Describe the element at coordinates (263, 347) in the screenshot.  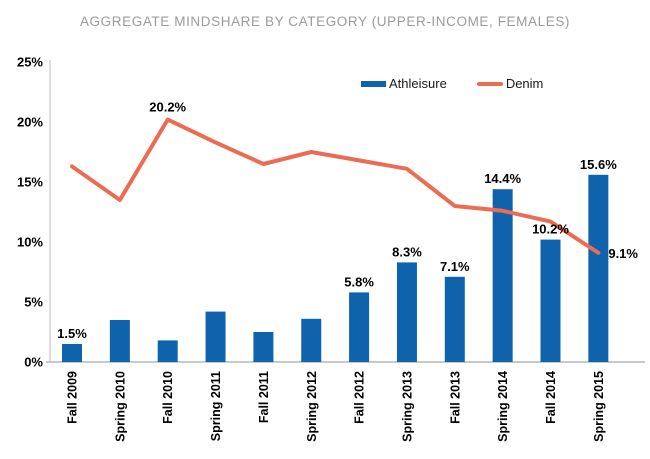
I see `athleisure-bar-fall-2011` at that location.